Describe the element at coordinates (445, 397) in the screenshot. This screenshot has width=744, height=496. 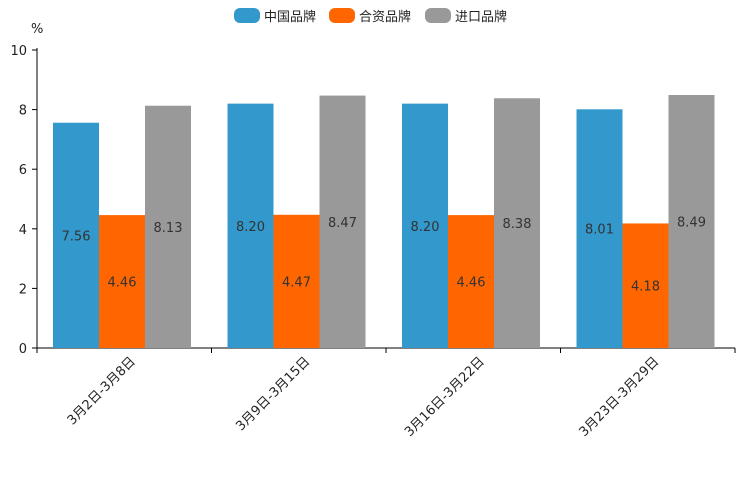
I see `x-tick-label: 3月16日-3月22日` at that location.